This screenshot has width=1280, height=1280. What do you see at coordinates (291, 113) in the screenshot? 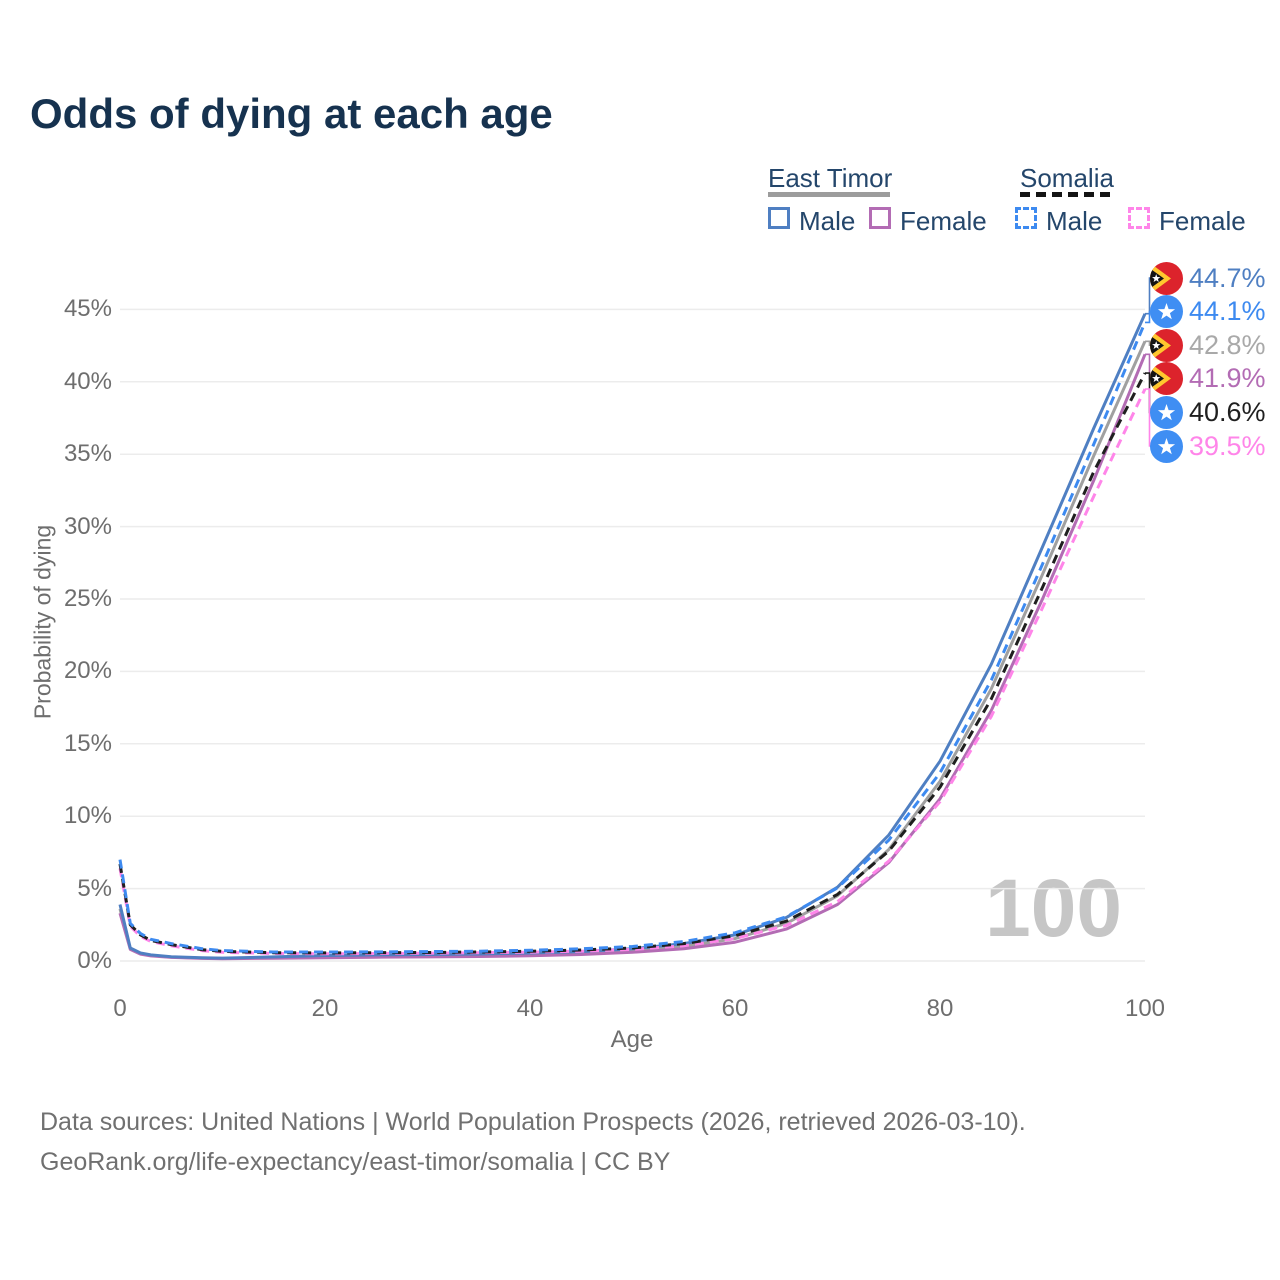
I see `page-title: Odds of dying at each age` at bounding box center [291, 113].